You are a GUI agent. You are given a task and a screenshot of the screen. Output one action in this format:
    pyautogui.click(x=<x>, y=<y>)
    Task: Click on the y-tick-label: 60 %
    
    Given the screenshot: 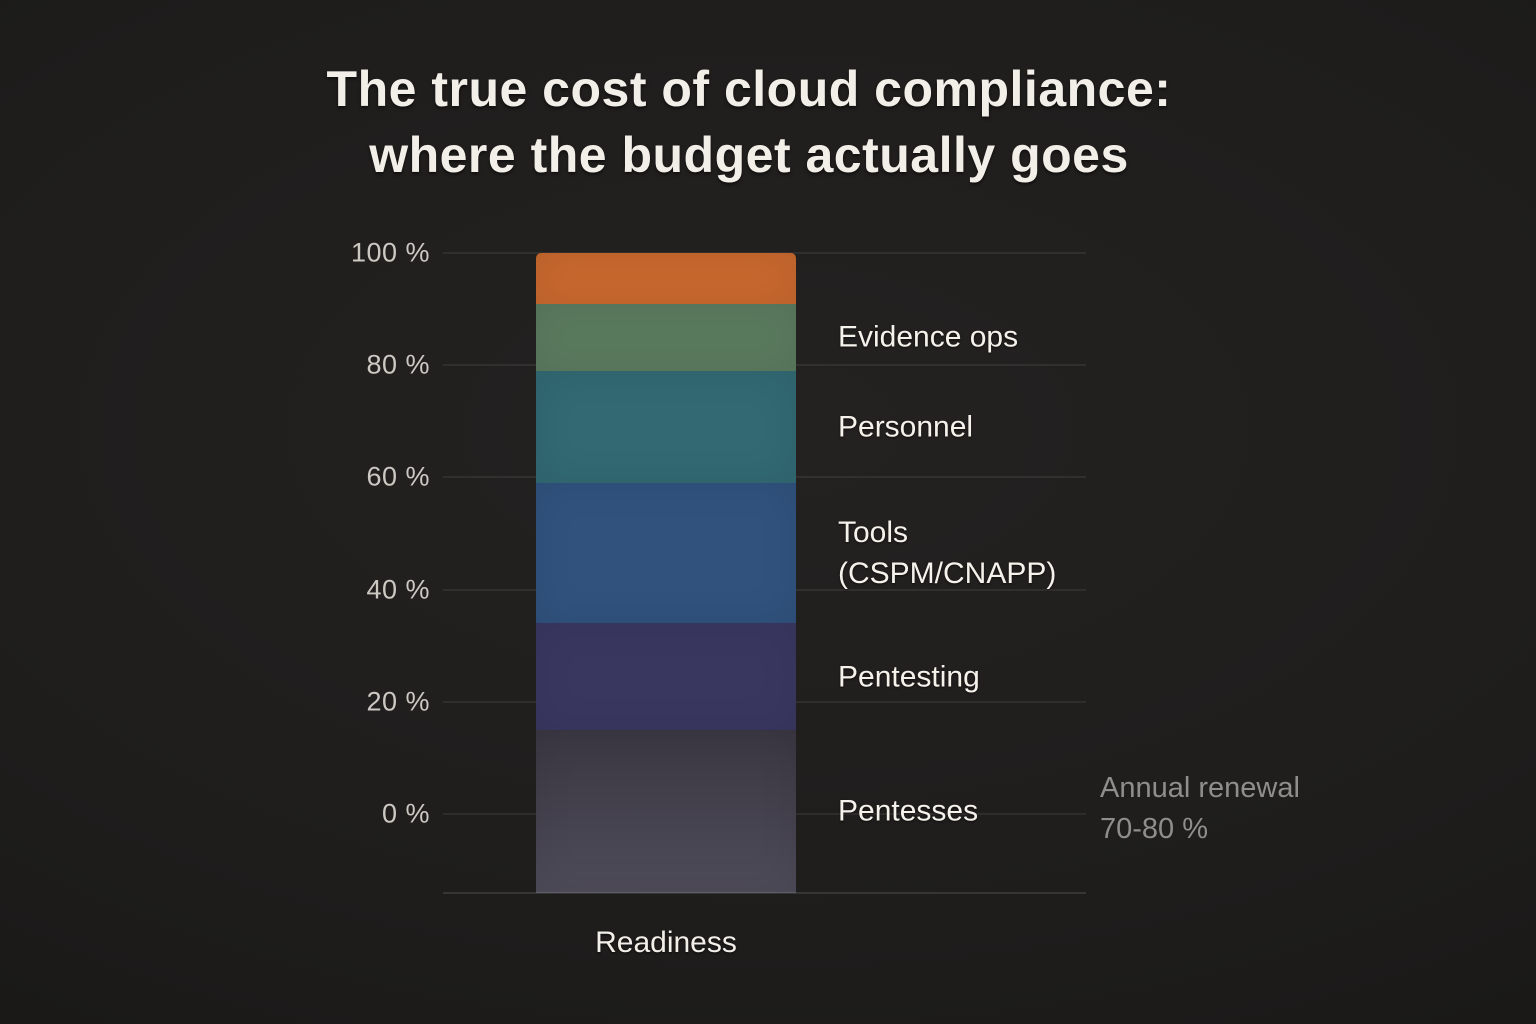 What is the action you would take?
    pyautogui.click(x=398, y=476)
    